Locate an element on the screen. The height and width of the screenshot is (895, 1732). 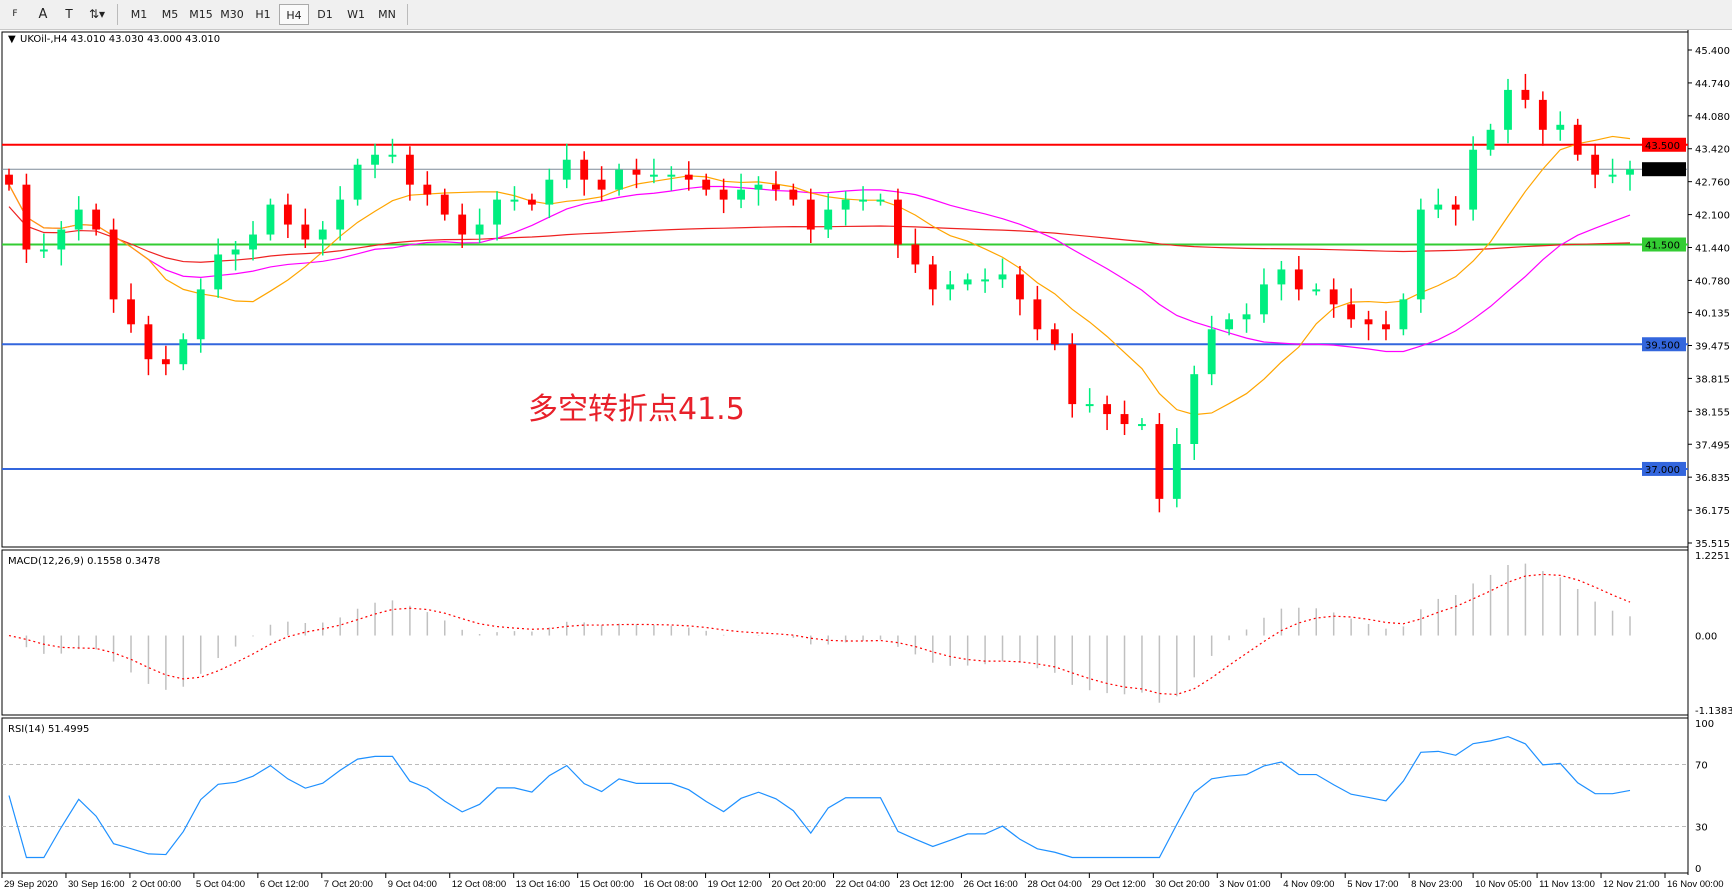
timeframe-m15-button: M15 is located at coordinates (201, 14).